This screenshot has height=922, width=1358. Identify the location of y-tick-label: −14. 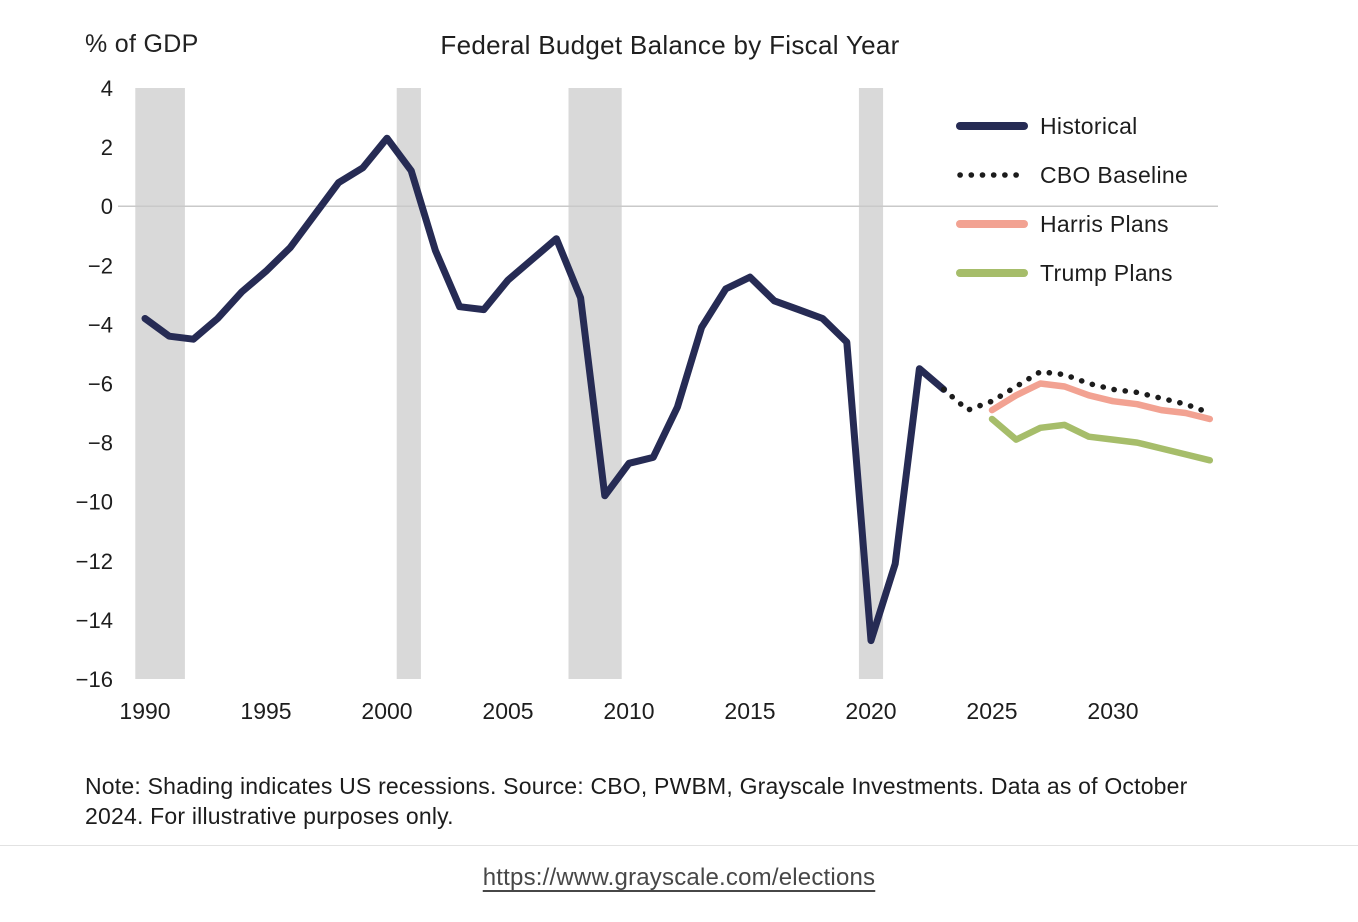
(94, 620).